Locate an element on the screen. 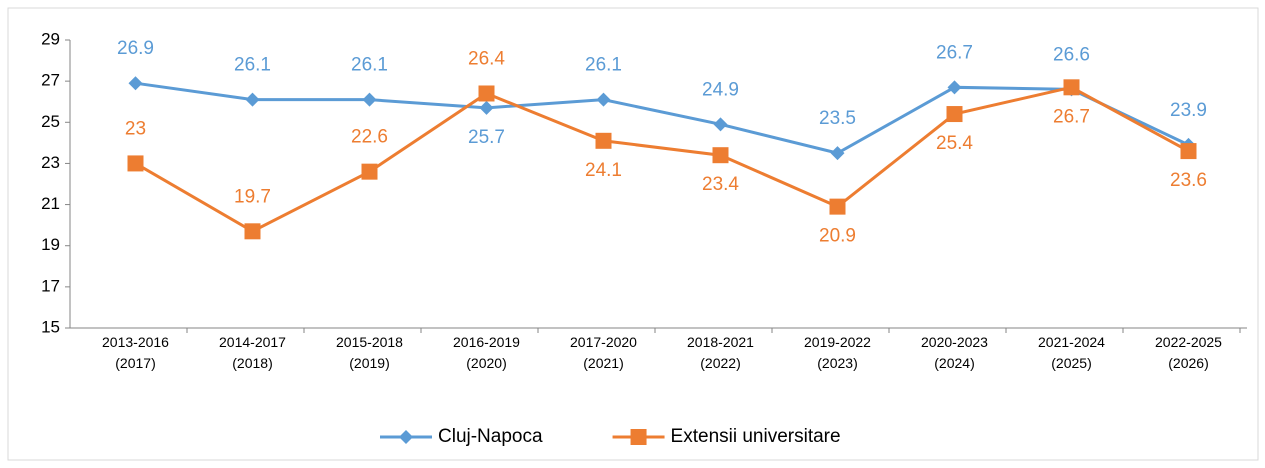 Image resolution: width=1265 pixels, height=468 pixels. data-label: 25.4 is located at coordinates (954, 143).